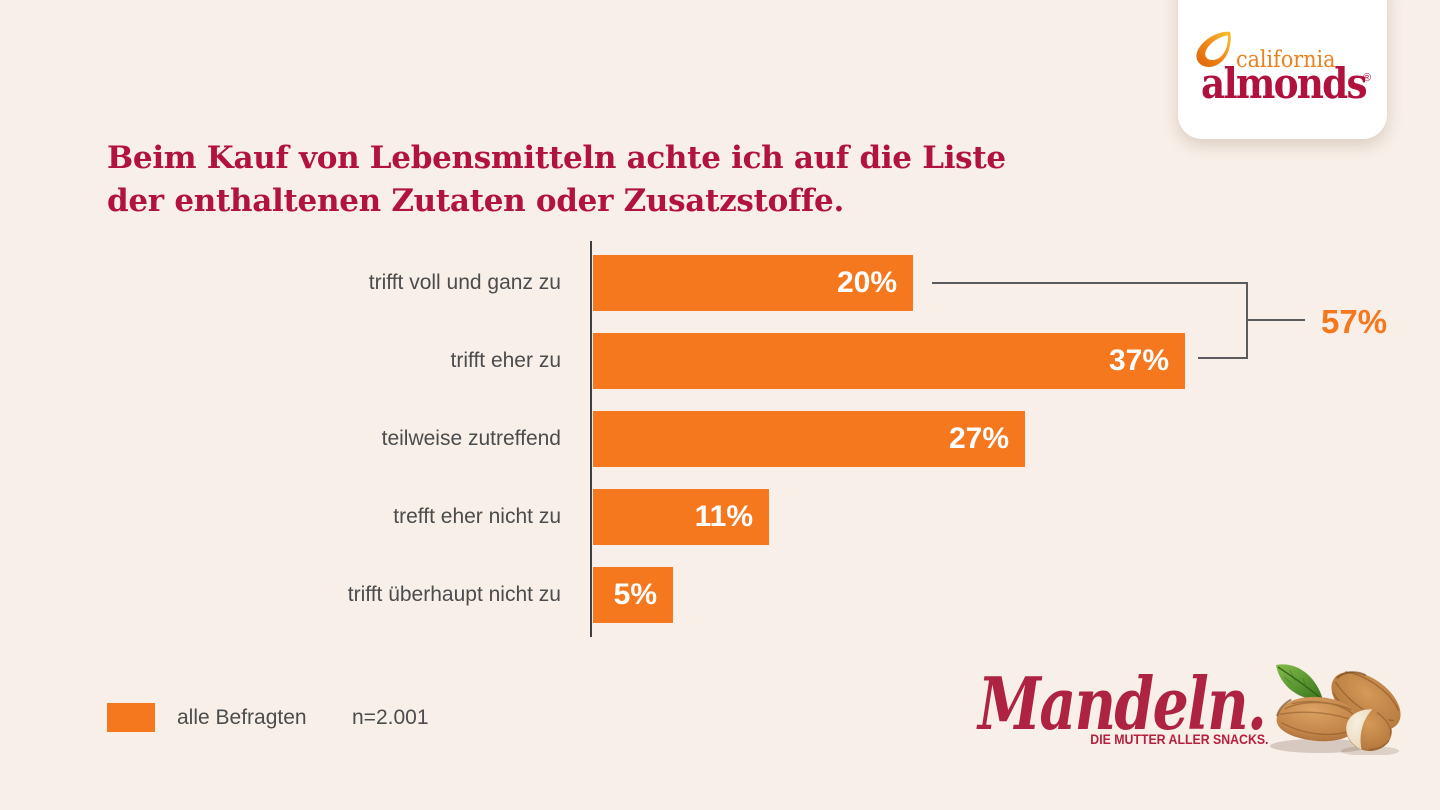 The width and height of the screenshot is (1440, 810). Describe the element at coordinates (131, 717) in the screenshot. I see `legend-swatch` at that location.